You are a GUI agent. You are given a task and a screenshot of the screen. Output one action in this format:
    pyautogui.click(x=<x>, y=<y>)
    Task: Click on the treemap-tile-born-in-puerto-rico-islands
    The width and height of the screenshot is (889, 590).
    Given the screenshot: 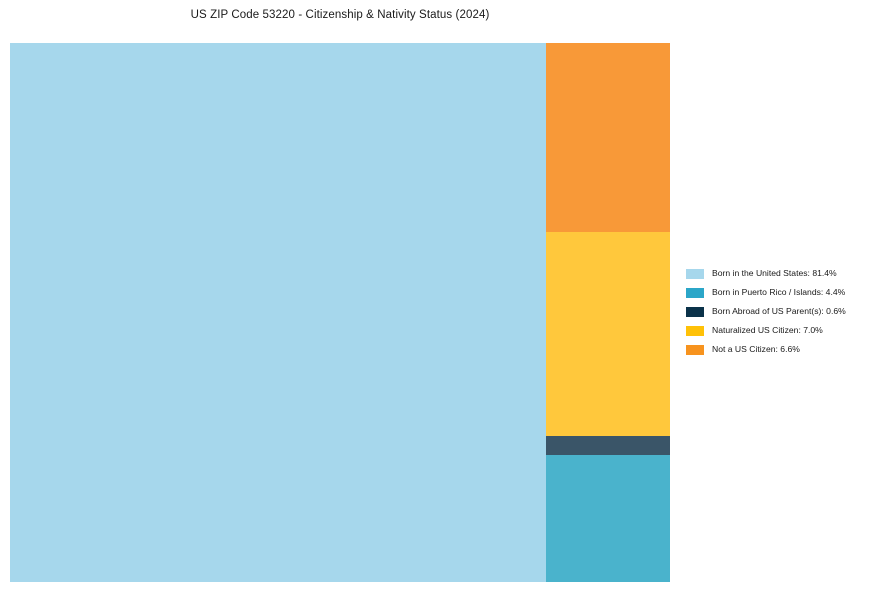 What is the action you would take?
    pyautogui.click(x=608, y=518)
    